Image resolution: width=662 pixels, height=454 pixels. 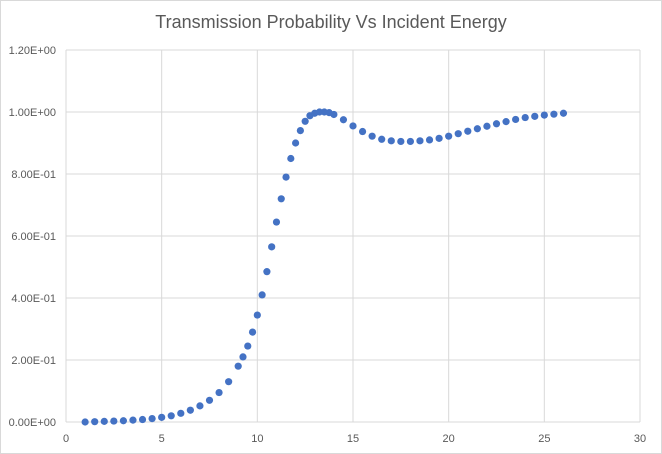 I want to click on x-tick-label: 25, so click(x=544, y=439).